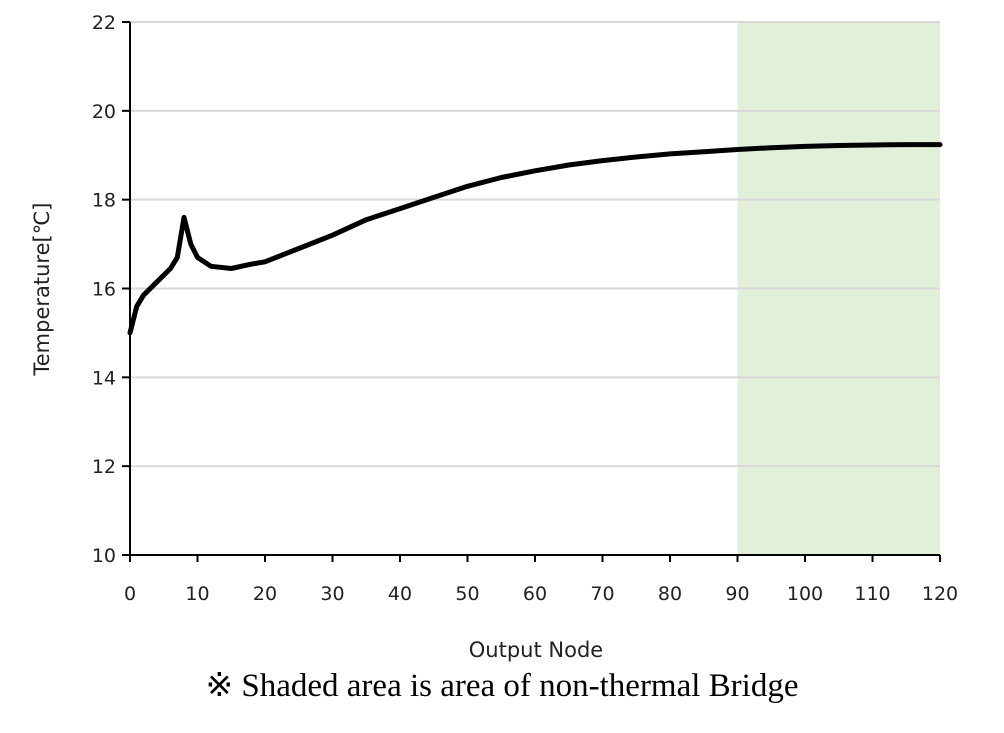  Describe the element at coordinates (467, 594) in the screenshot. I see `x-tick-label: 50` at that location.